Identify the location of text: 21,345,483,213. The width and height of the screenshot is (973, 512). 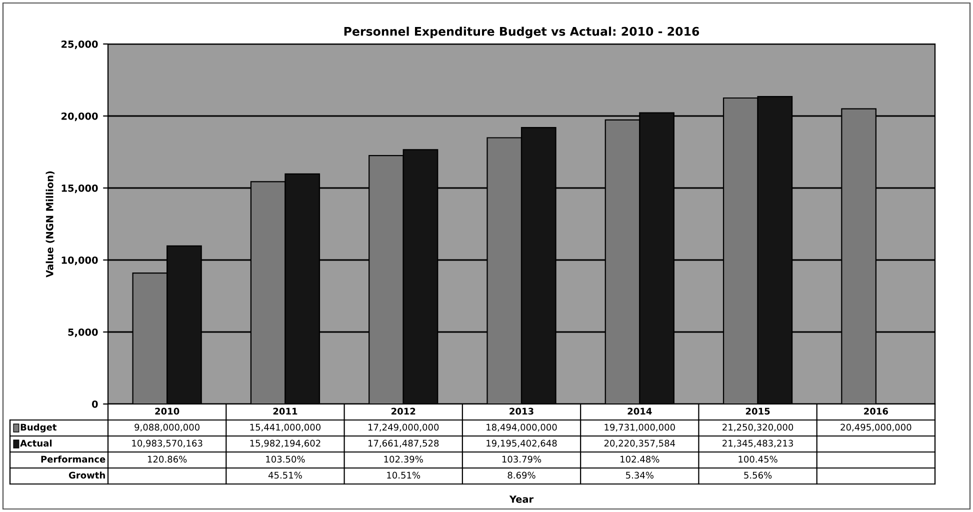
(757, 444).